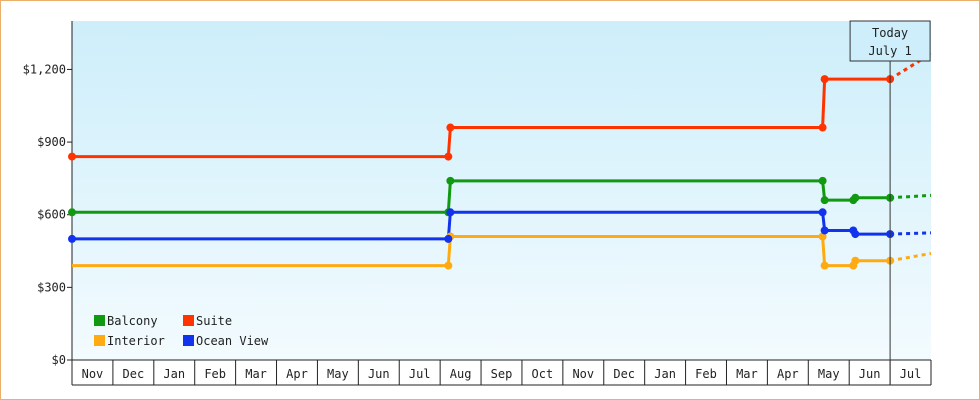 The image size is (980, 400). I want to click on legend: Balcony Suite Interior Ocean View, so click(181, 331).